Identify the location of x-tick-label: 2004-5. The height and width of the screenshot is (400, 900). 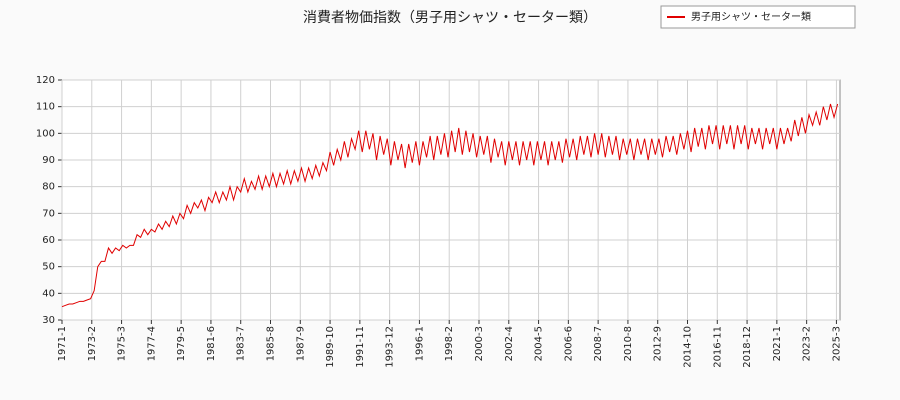
(539, 343).